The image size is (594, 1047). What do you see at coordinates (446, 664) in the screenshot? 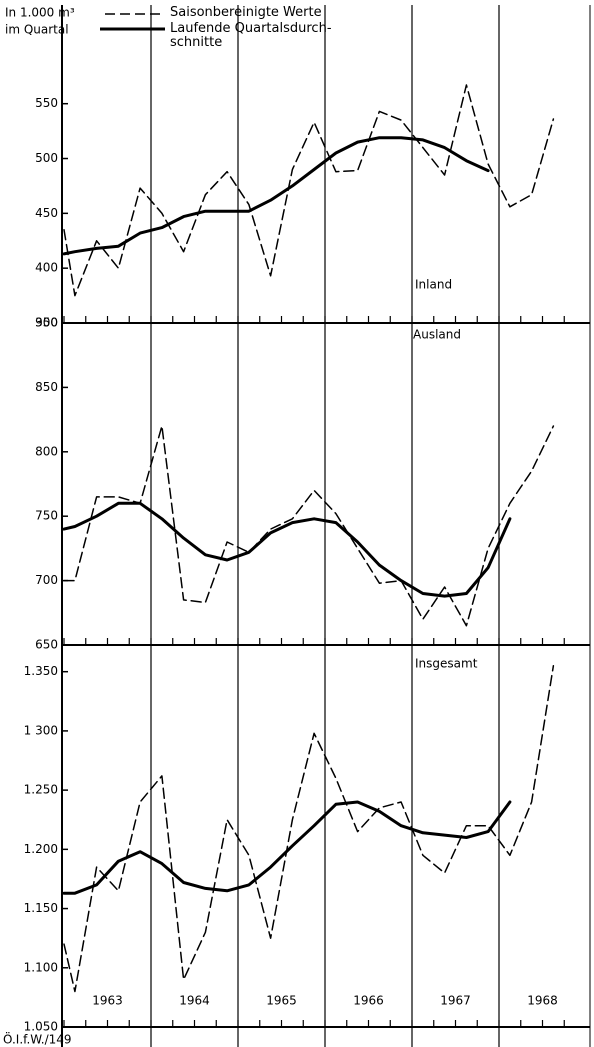
I see `panel-title: Insgesamt` at bounding box center [446, 664].